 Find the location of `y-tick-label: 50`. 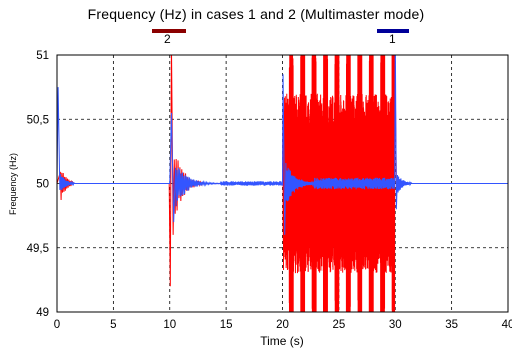

y-tick-label: 50 is located at coordinates (42, 185).